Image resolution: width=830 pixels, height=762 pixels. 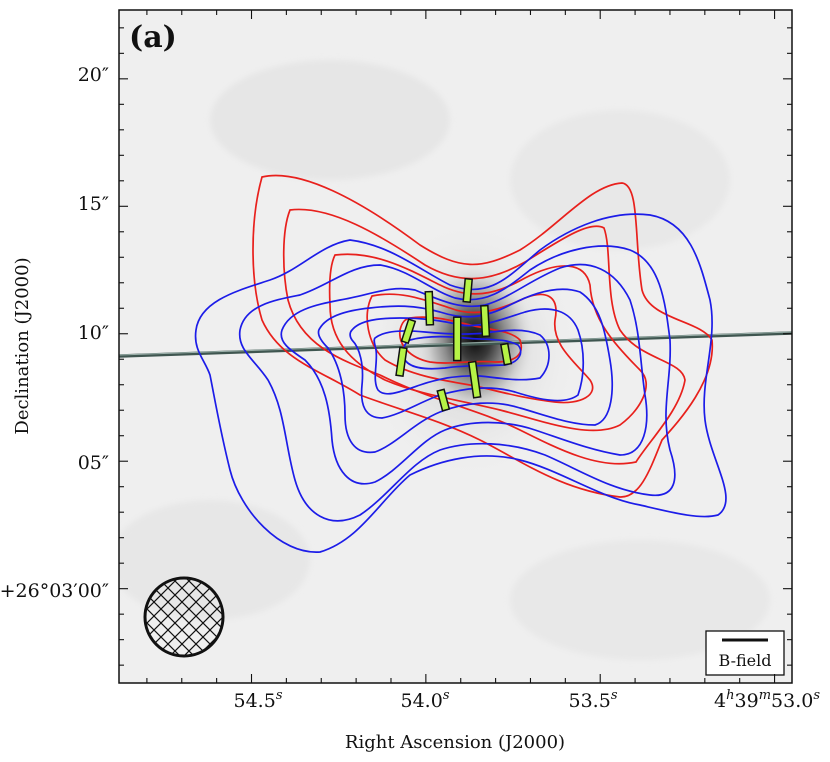 I want to click on beam-ellipse, so click(x=184, y=617).